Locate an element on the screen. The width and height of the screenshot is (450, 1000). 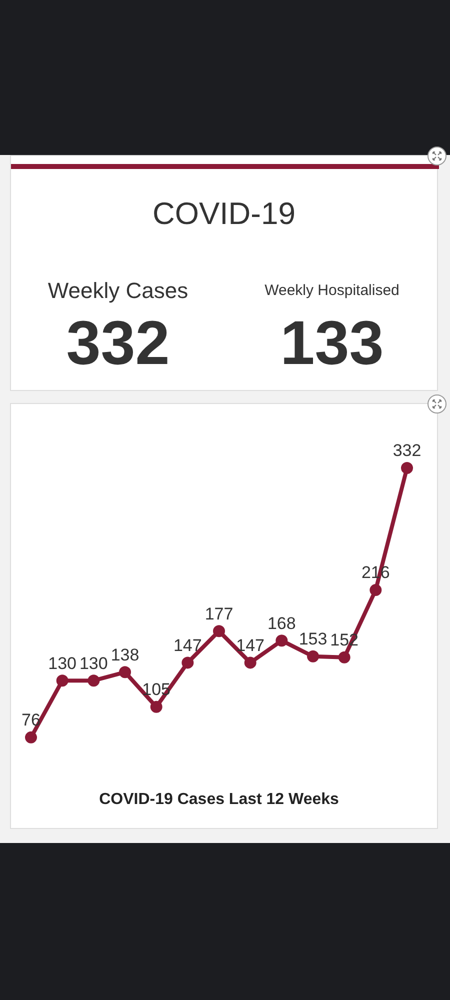
text: COVID-19 Cases Last 12 Weeks is located at coordinates (219, 799).